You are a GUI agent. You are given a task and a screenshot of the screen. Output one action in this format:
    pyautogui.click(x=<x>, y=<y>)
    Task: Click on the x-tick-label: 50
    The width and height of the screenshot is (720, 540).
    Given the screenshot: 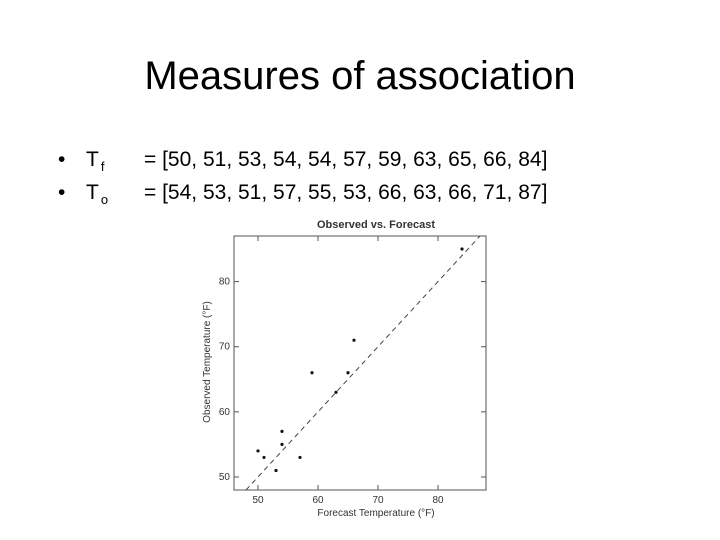 What is the action you would take?
    pyautogui.click(x=258, y=500)
    